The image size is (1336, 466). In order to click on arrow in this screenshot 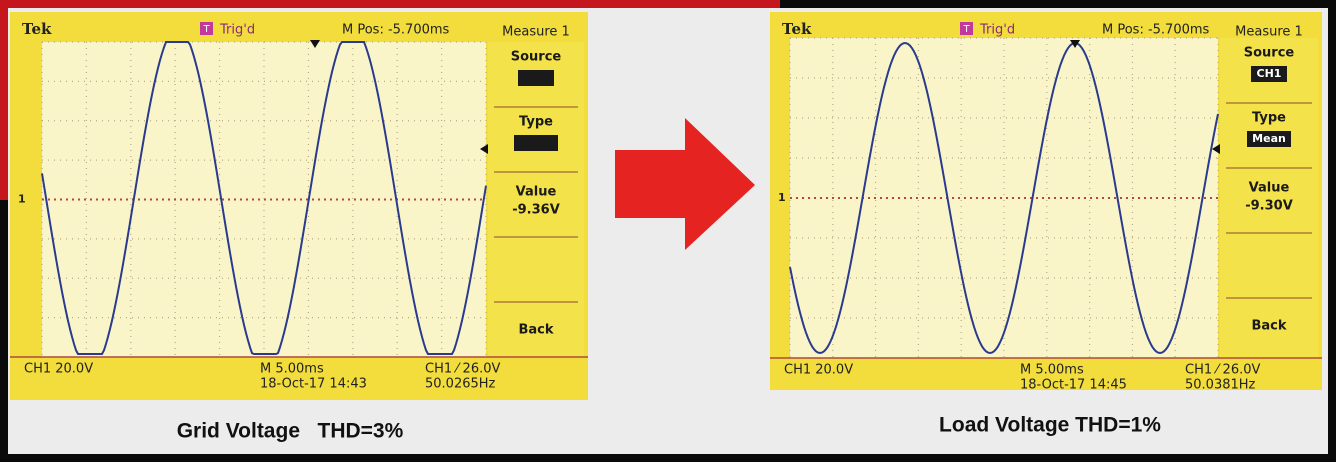, I will do `click(685, 184)`.